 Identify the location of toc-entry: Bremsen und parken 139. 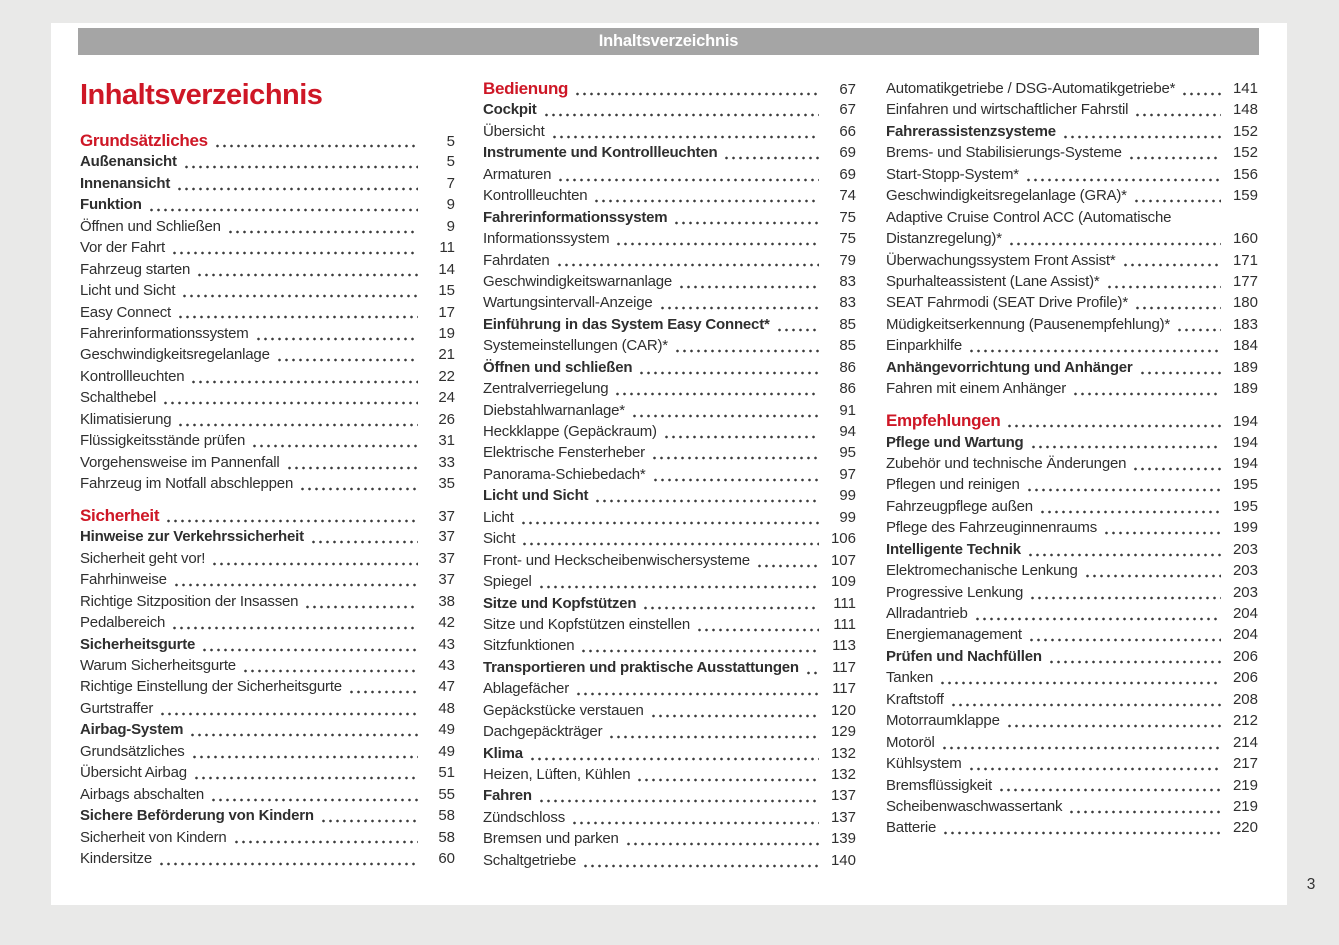
(669, 838).